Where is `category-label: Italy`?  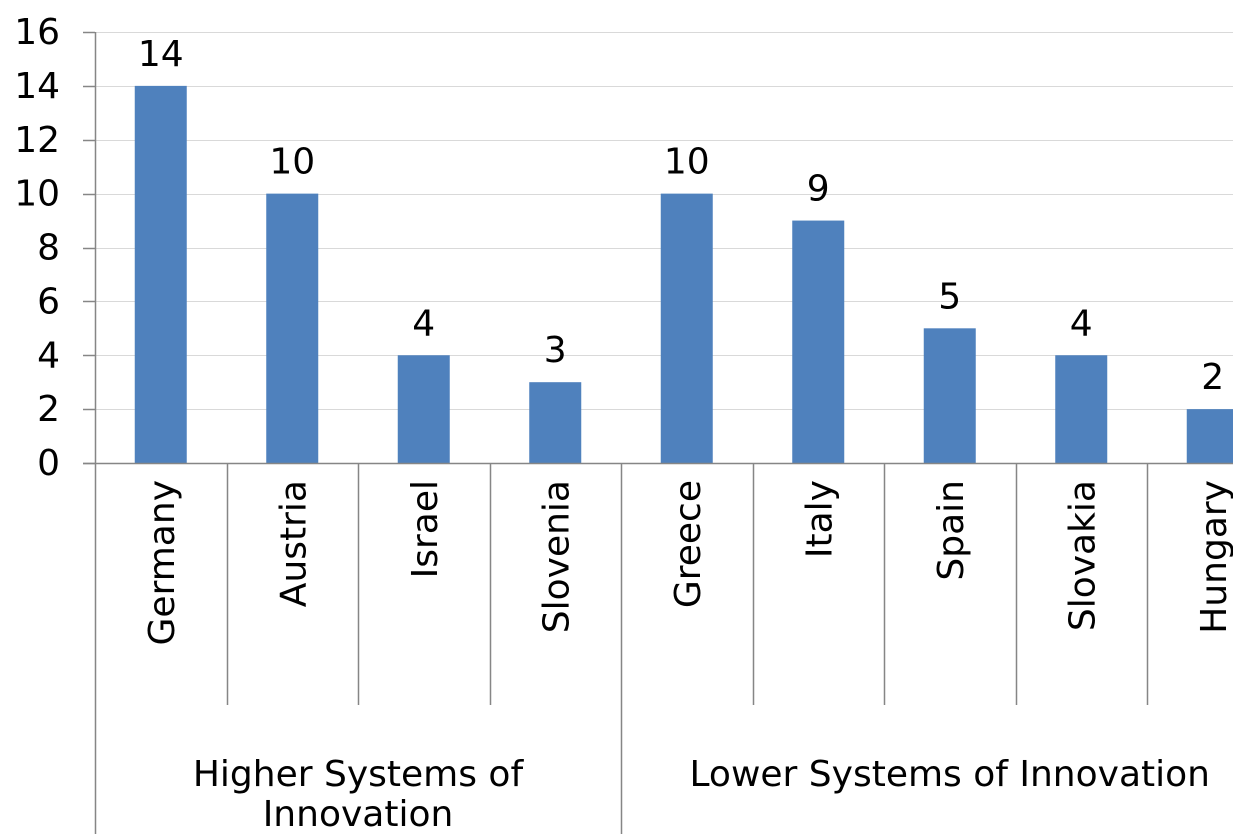 category-label: Italy is located at coordinates (819, 519).